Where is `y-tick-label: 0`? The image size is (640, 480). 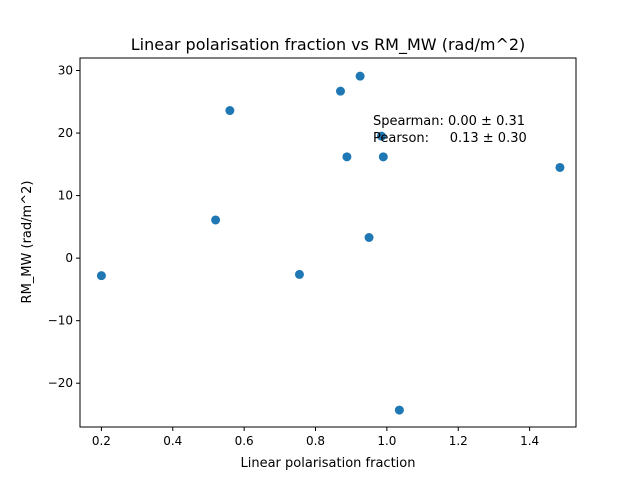 y-tick-label: 0 is located at coordinates (69, 258).